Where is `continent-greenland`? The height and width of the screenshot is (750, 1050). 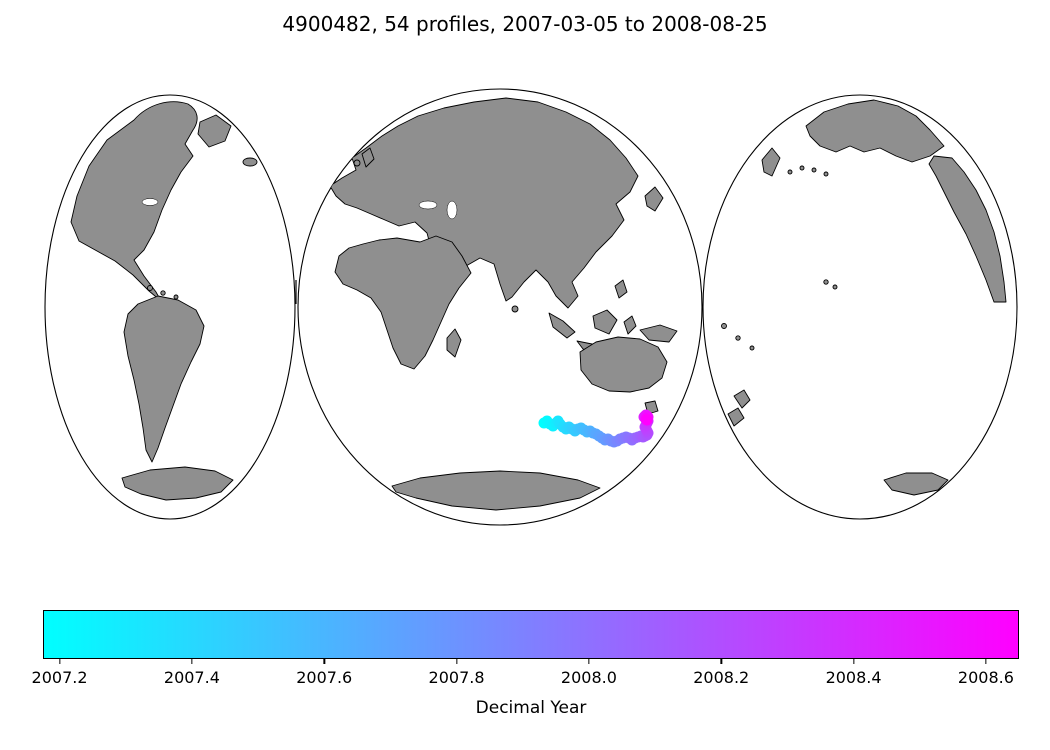 continent-greenland is located at coordinates (214, 131).